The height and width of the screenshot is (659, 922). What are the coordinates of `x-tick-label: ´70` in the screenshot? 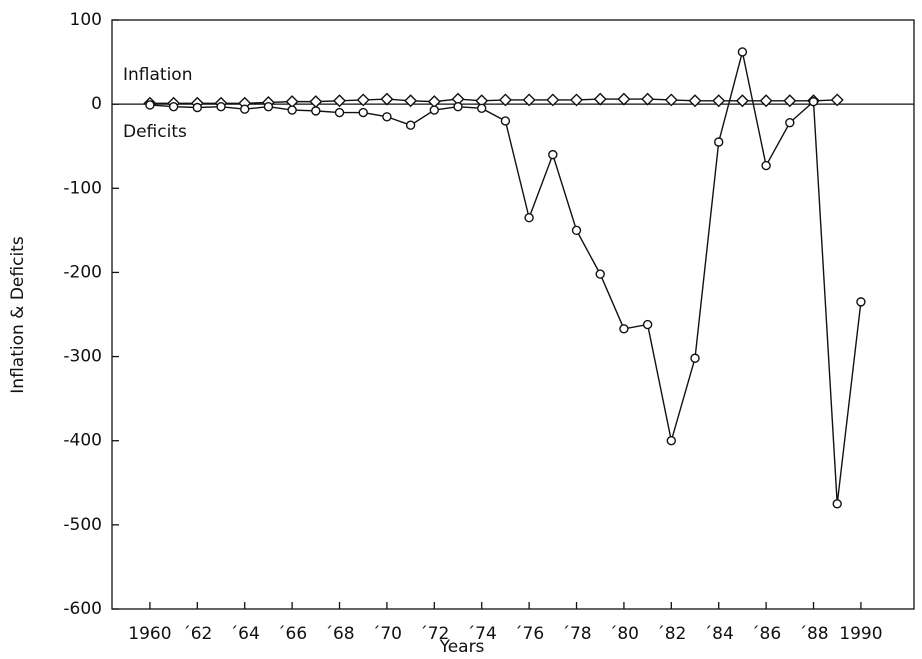 It's located at (387, 634).